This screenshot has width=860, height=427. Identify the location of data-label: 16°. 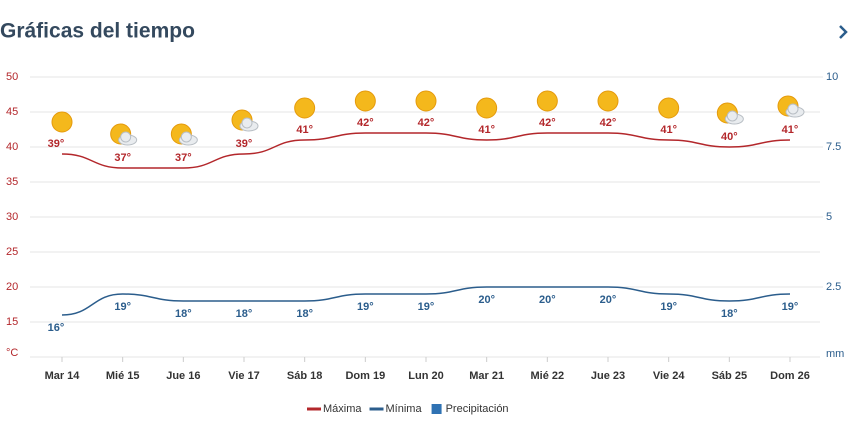
(56, 328).